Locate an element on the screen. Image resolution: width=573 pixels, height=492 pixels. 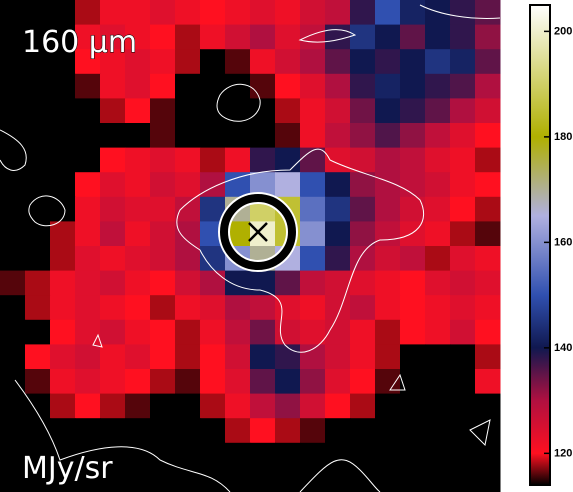
colorbar is located at coordinates (540, 245).